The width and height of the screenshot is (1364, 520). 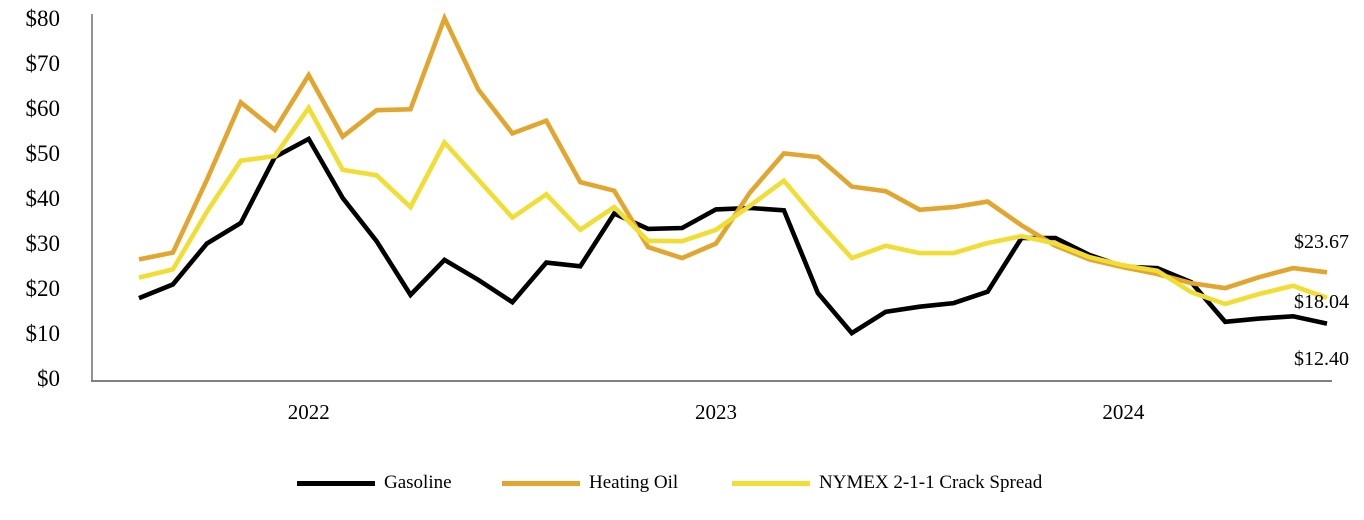 I want to click on y-axis-tick-label: $70, so click(x=43, y=63).